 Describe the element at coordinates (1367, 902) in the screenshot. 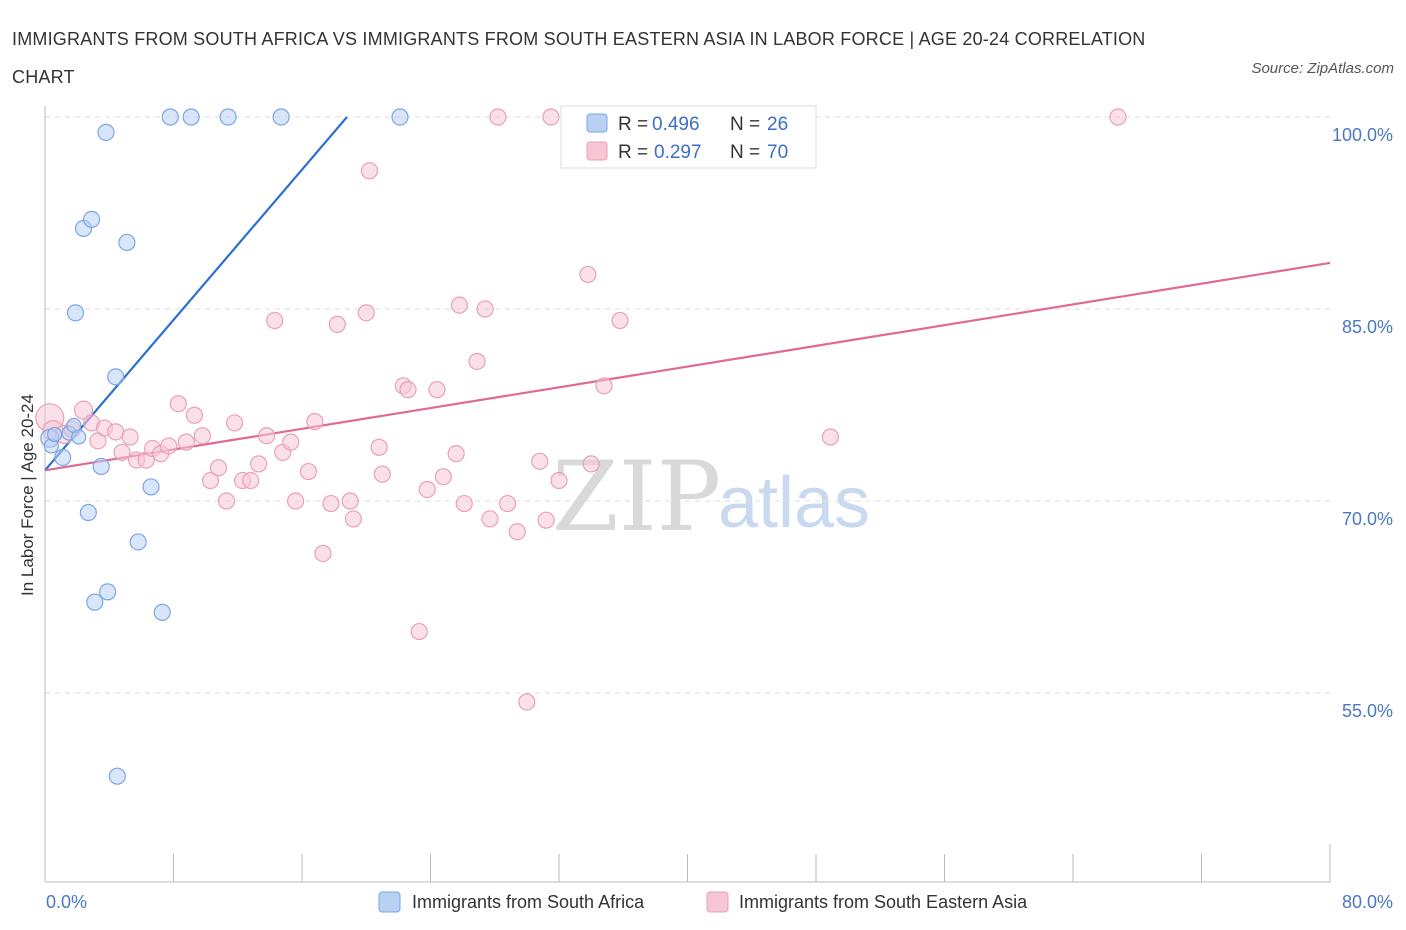

I see `x-tick-label: 80.0%` at that location.